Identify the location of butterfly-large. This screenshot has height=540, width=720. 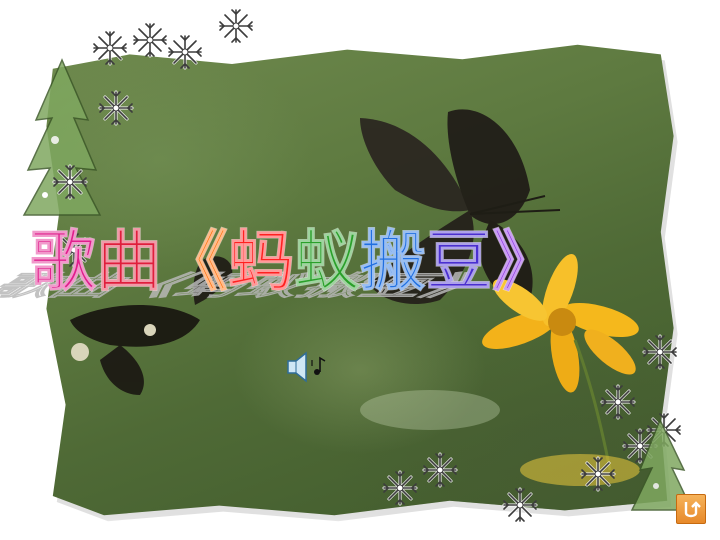
(460, 207).